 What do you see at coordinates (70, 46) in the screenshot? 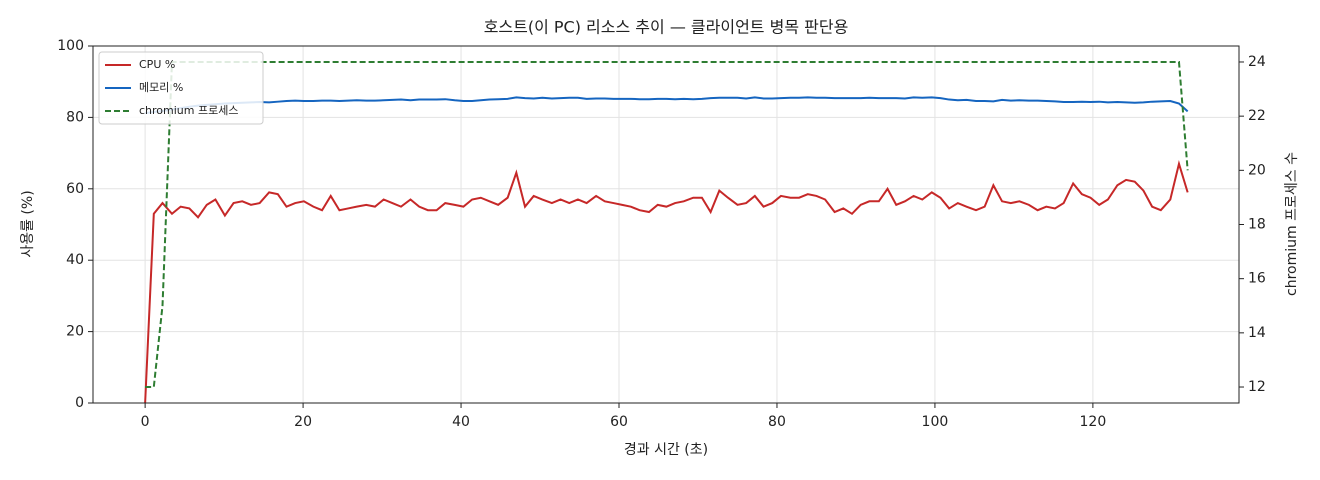
I see `y-tick-label: 100` at bounding box center [70, 46].